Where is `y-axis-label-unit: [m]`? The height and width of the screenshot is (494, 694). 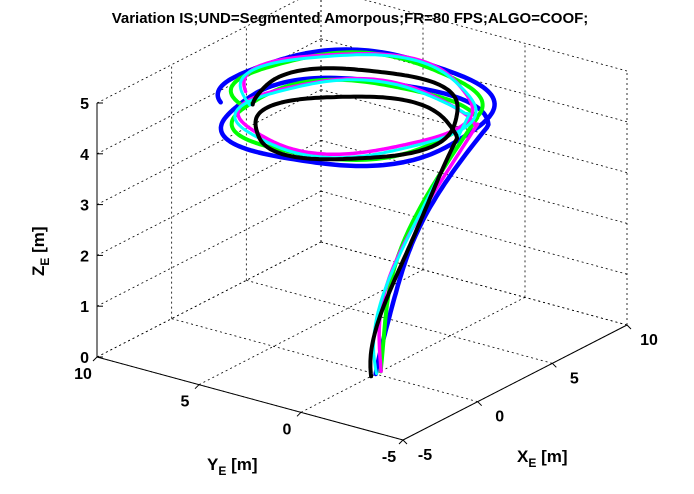
y-axis-label-unit: [m] is located at coordinates (241, 464).